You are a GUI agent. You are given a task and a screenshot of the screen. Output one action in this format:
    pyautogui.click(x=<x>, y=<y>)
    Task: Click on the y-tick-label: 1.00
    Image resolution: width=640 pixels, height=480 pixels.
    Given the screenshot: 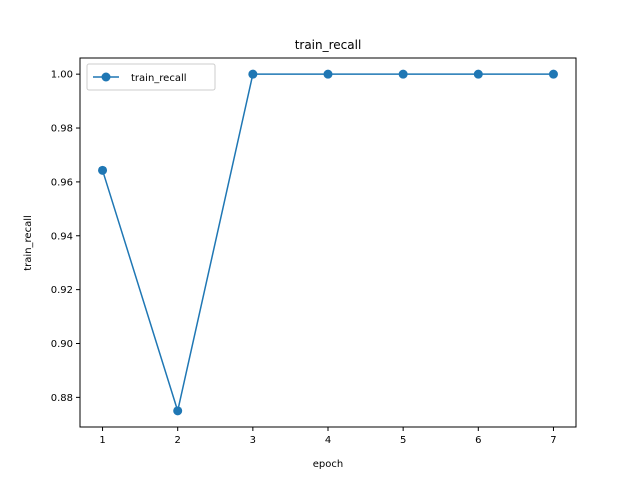 What is the action you would take?
    pyautogui.click(x=62, y=75)
    